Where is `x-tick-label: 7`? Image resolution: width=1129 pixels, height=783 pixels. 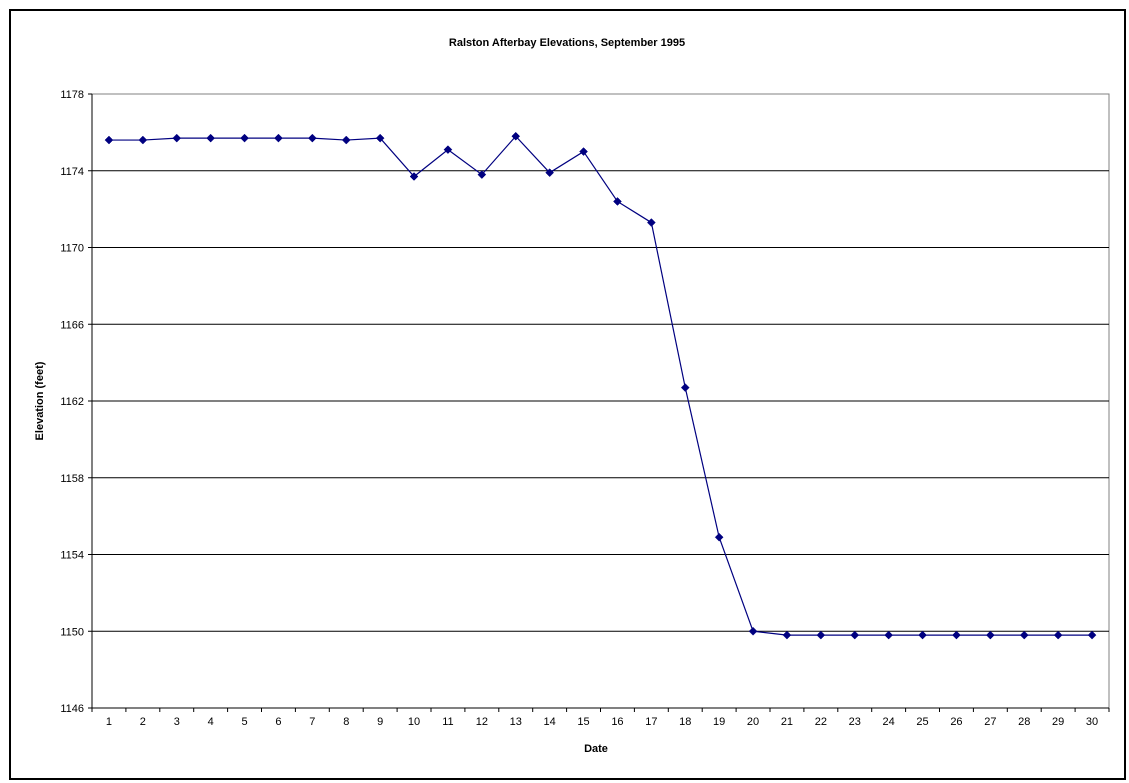 x-tick-label: 7 is located at coordinates (312, 722).